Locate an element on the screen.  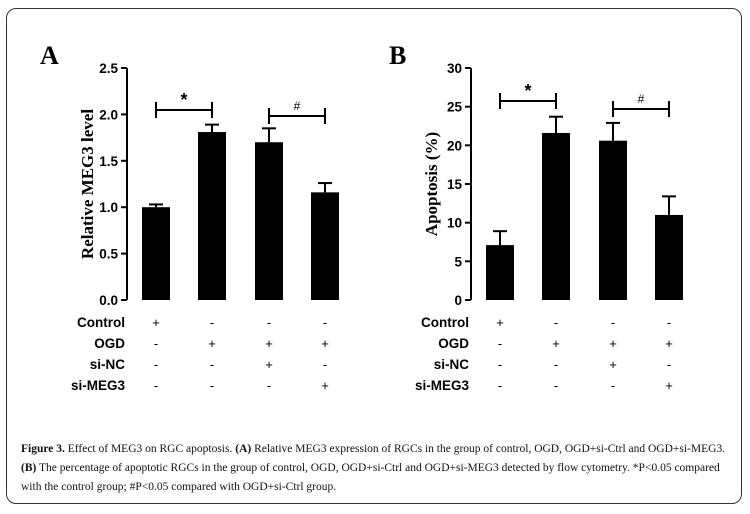
panel-b-y-tick-label: 30 is located at coordinates (454, 68).